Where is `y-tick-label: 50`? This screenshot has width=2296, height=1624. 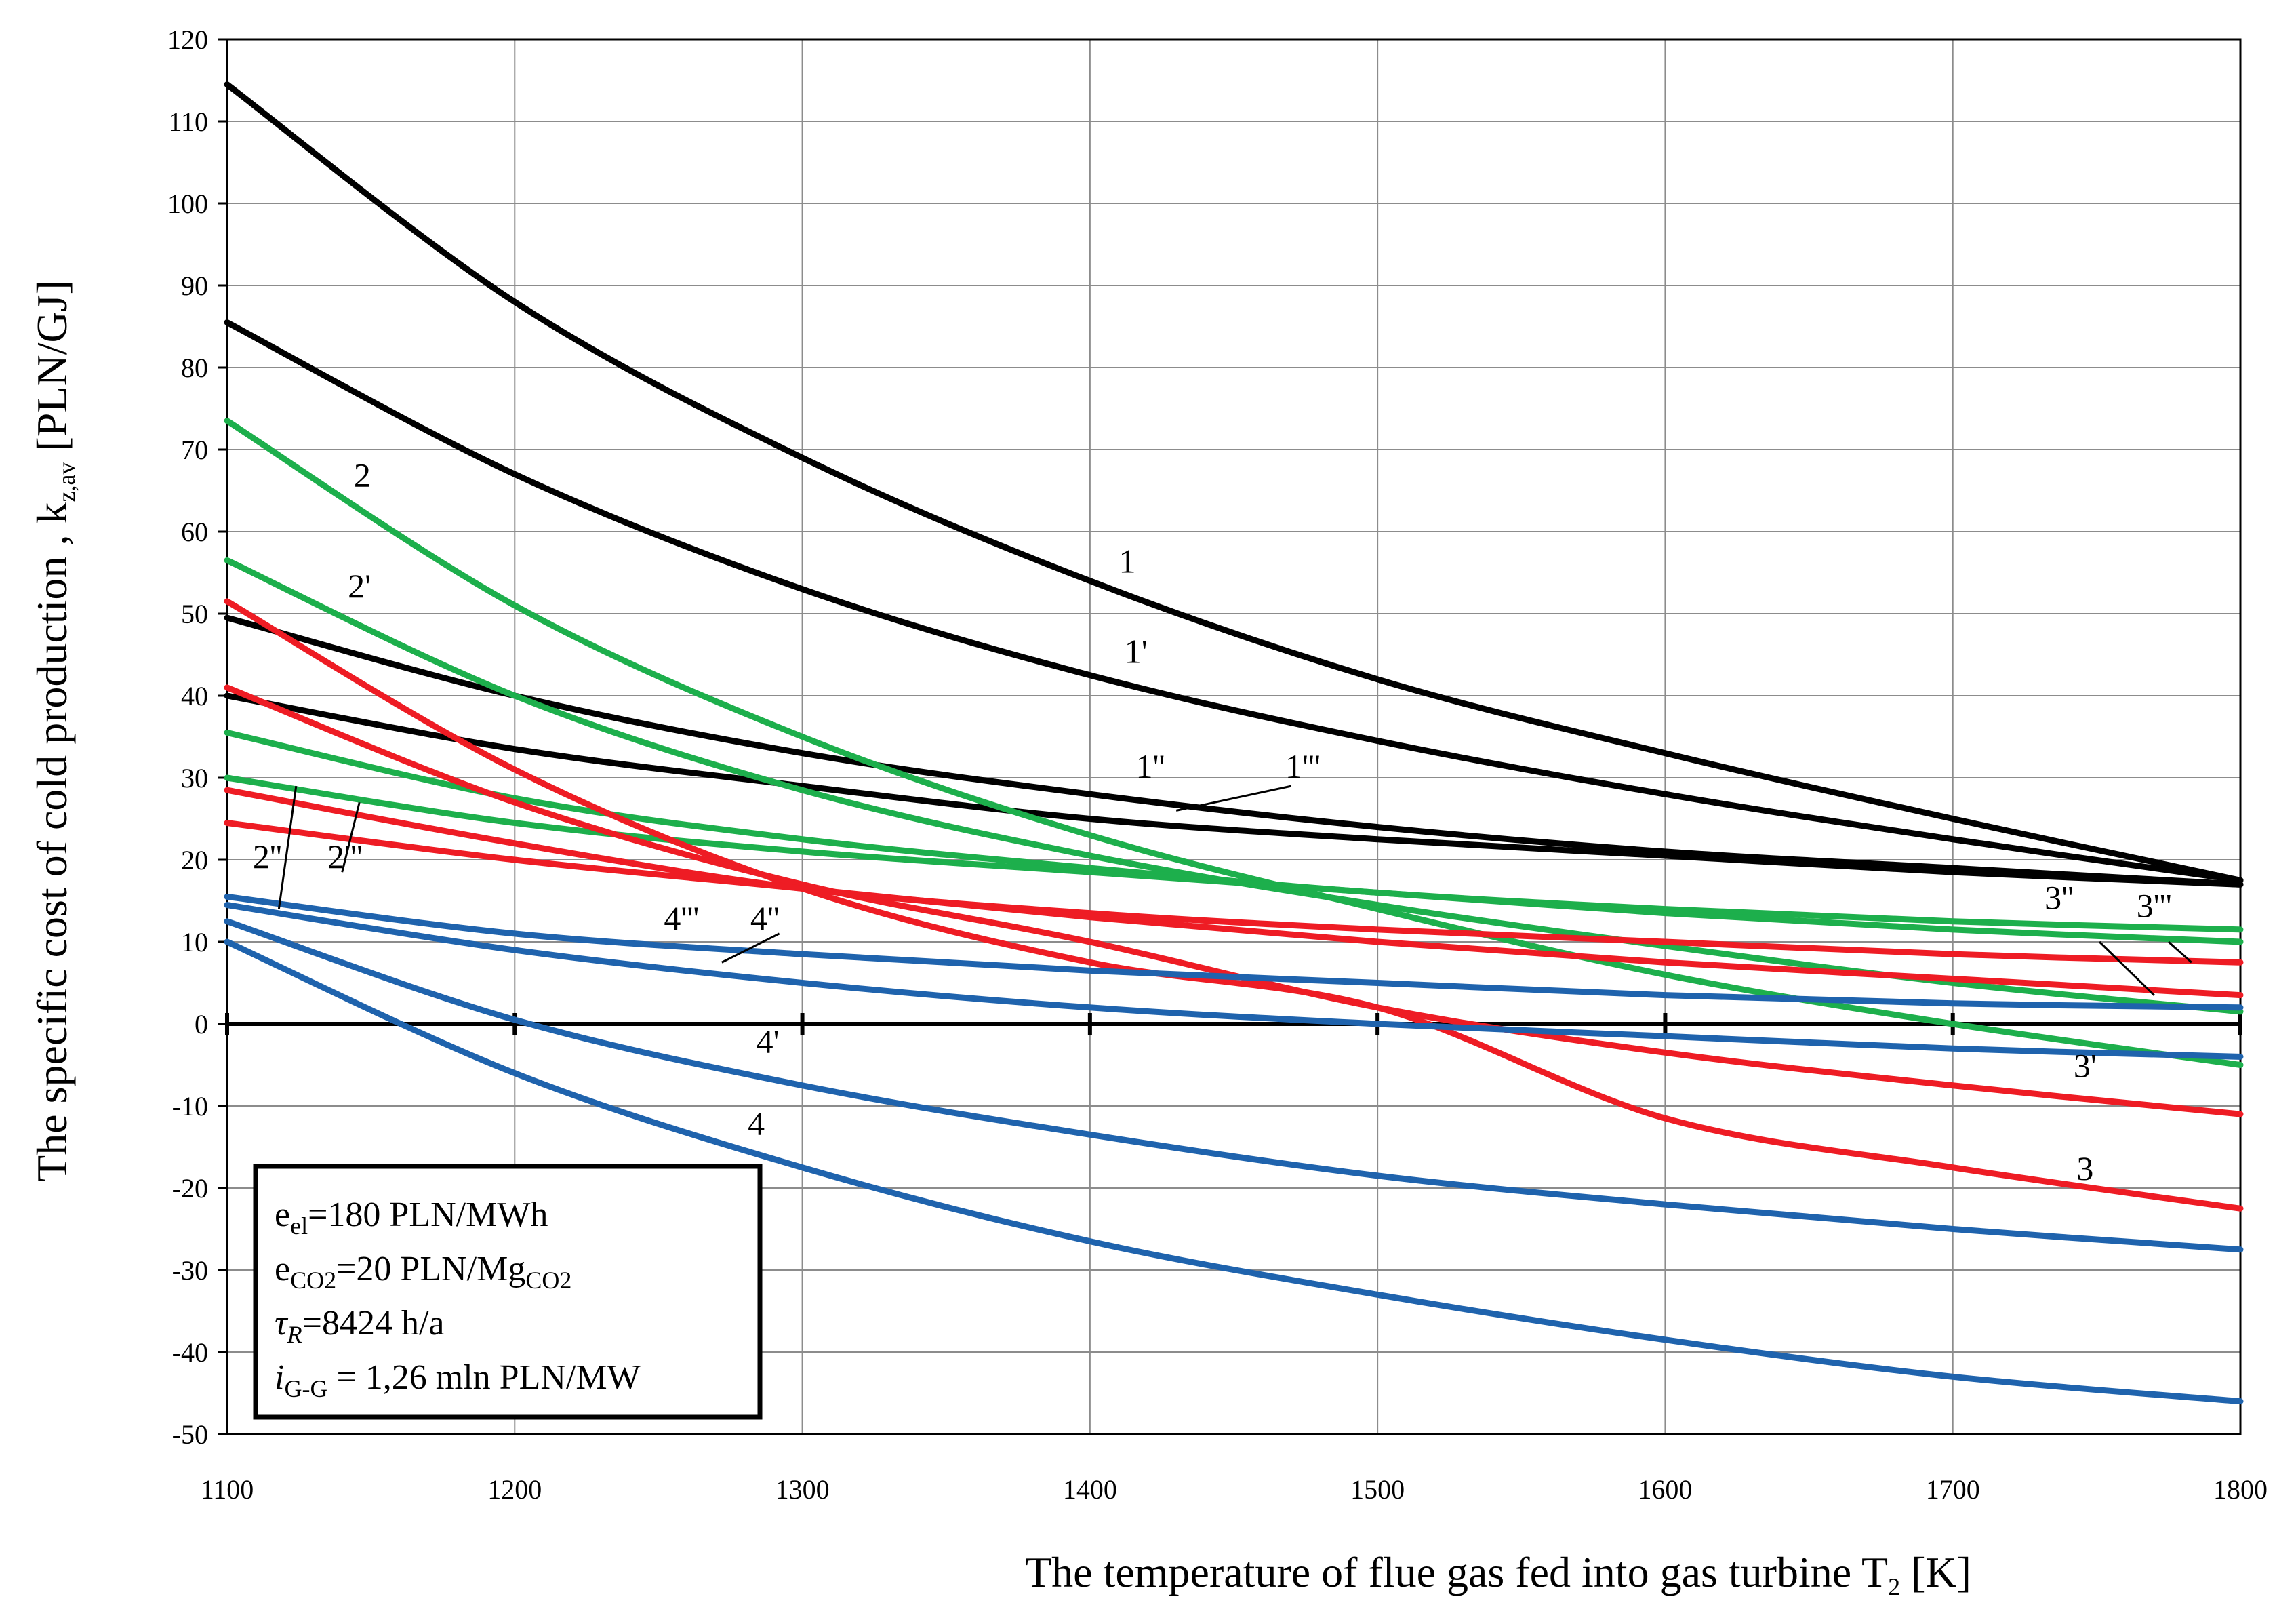 y-tick-label: 50 is located at coordinates (194, 614).